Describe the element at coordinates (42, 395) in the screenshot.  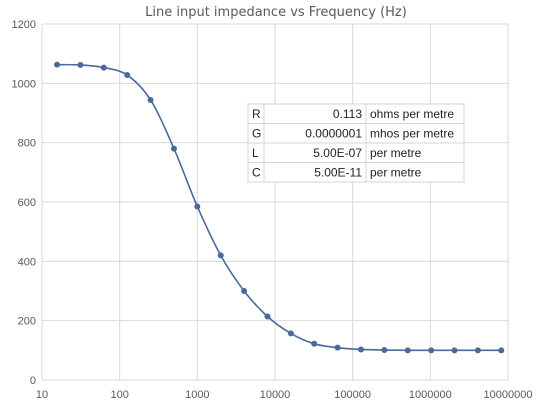
I see `x-tick-label: 10` at that location.